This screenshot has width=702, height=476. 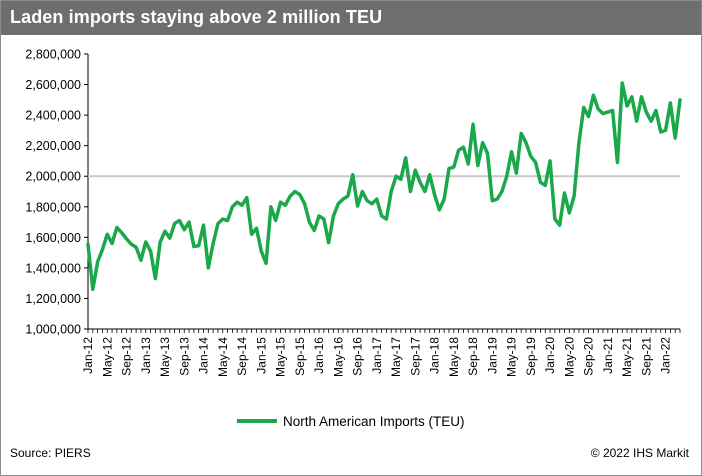 I want to click on y-tick-label: 1,800,000, so click(x=53, y=207).